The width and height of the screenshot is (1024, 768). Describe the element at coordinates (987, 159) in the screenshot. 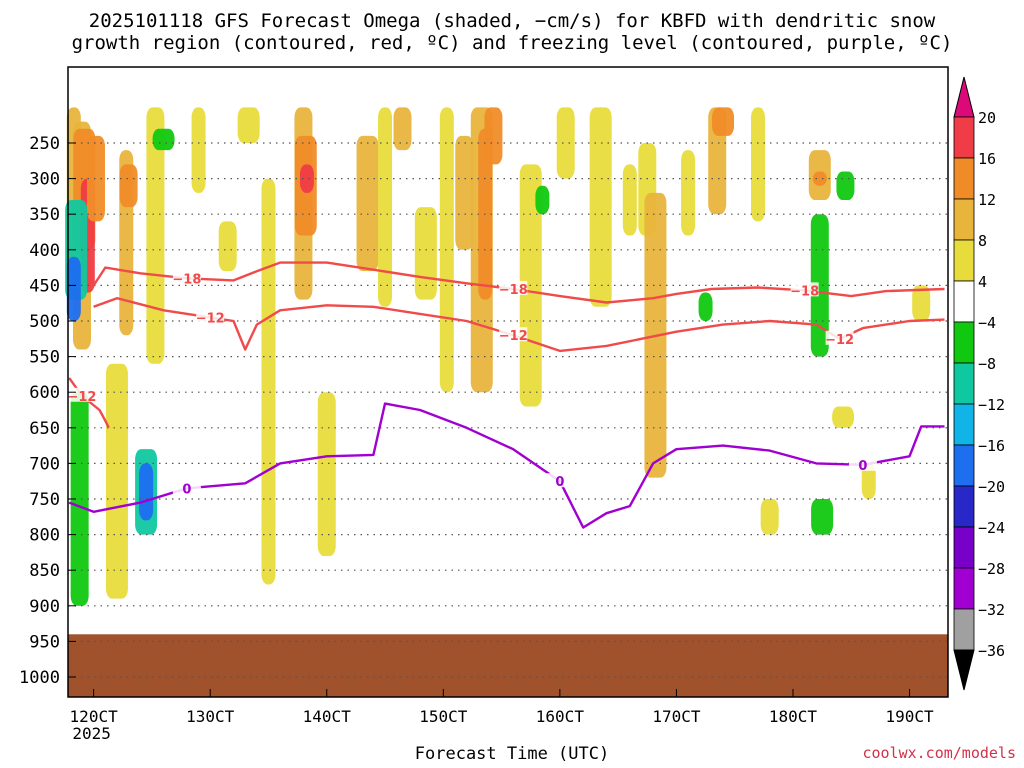

I see `colorbar-label: 16` at that location.